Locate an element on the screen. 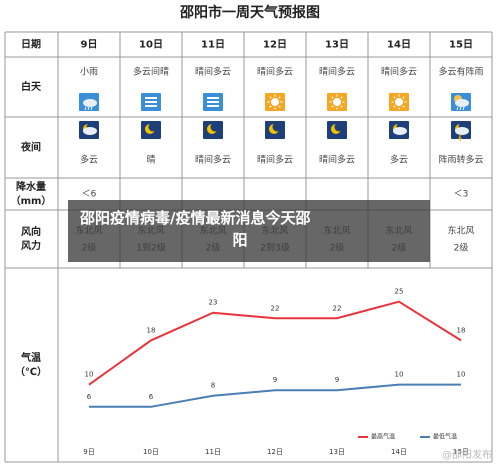 The image size is (500, 470). data-label: 8 is located at coordinates (213, 386).